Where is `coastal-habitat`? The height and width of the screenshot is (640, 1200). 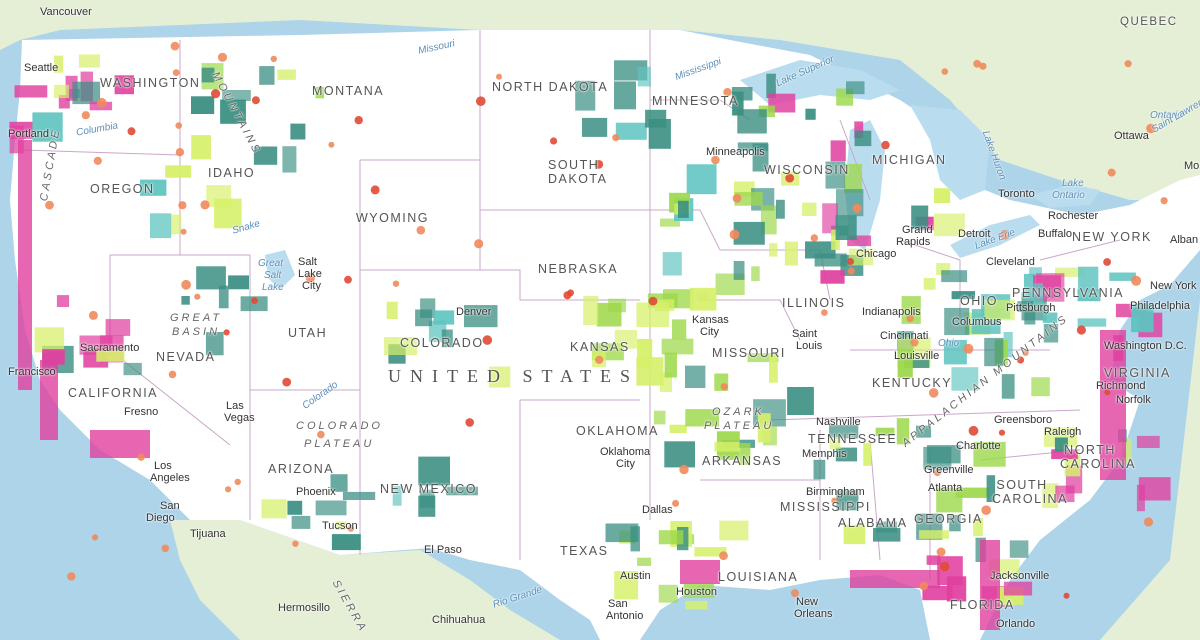
coastal-habitat is located at coordinates (990, 585).